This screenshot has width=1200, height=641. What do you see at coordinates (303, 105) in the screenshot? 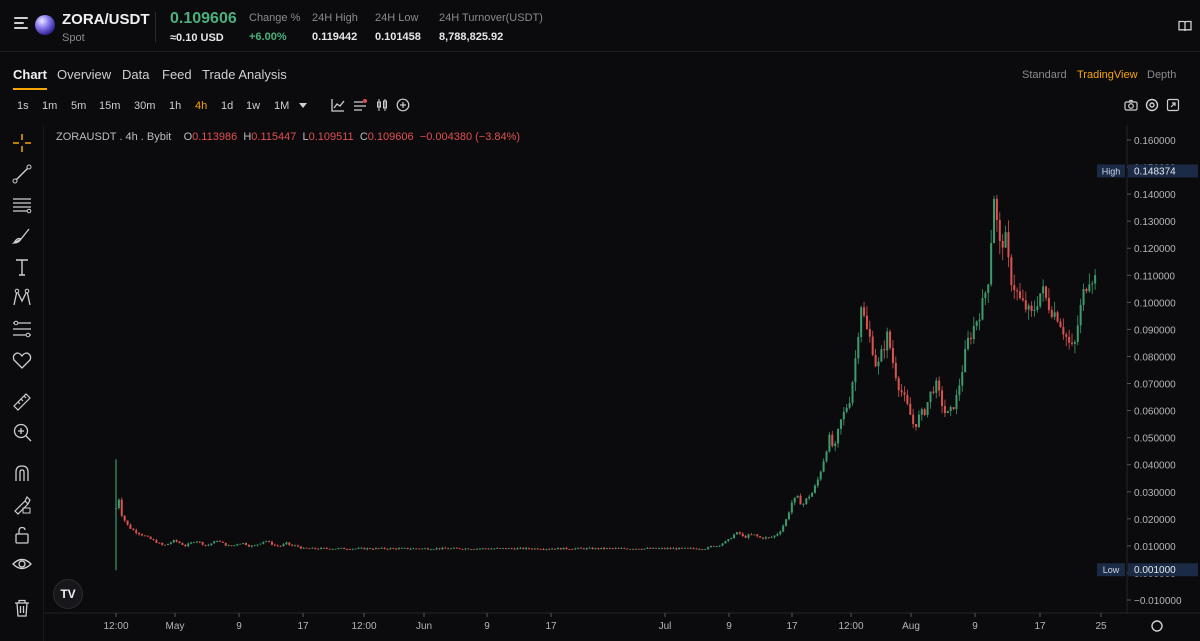
I see `chevron-down-icon` at bounding box center [303, 105].